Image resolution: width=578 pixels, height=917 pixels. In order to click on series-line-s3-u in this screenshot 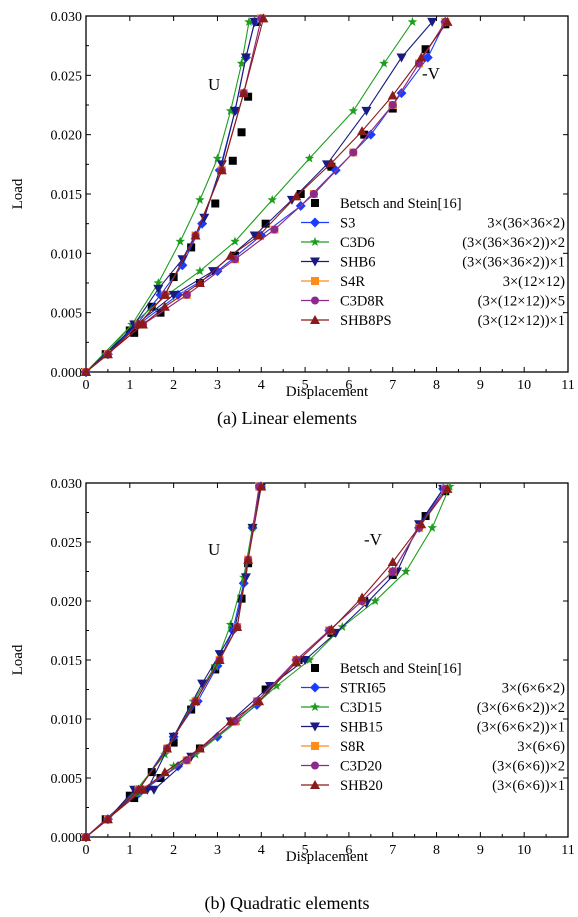, I will do `click(170, 197)`.